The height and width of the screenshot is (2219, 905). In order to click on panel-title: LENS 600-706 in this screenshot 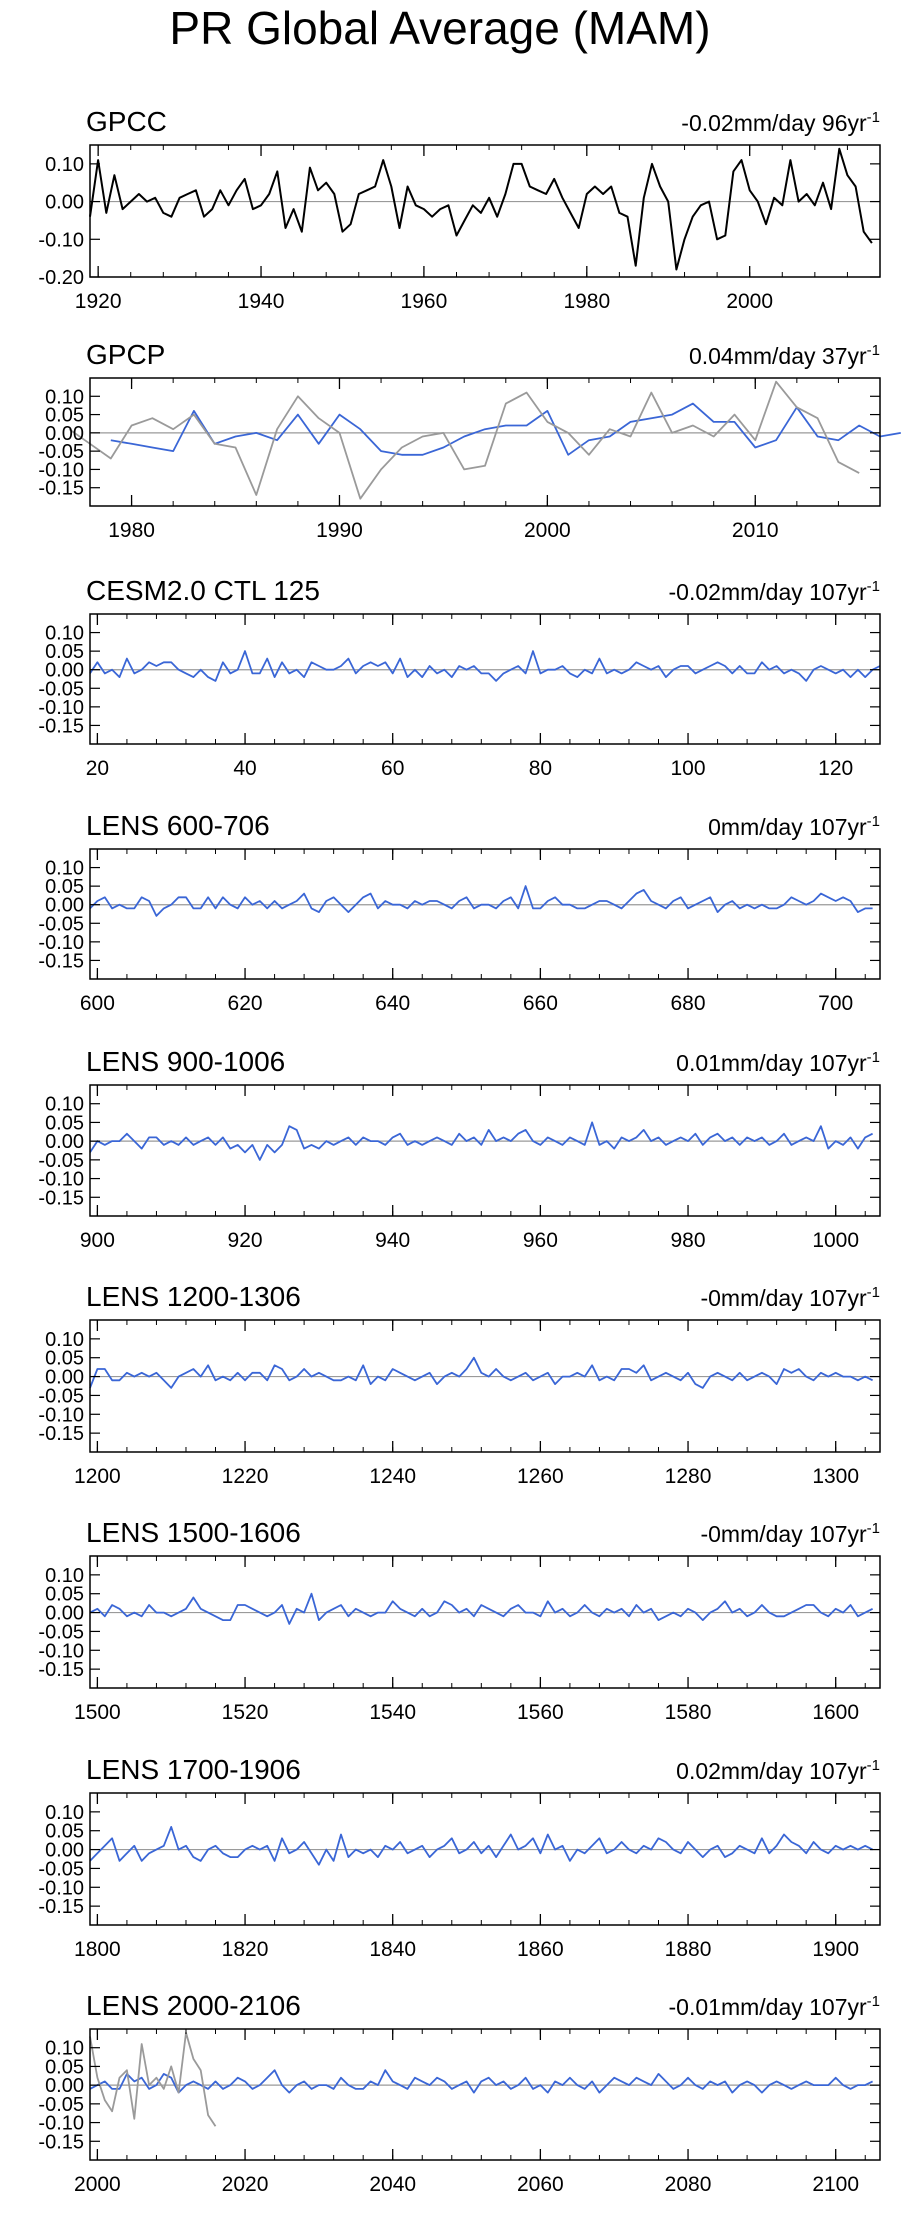, I will do `click(178, 825)`.